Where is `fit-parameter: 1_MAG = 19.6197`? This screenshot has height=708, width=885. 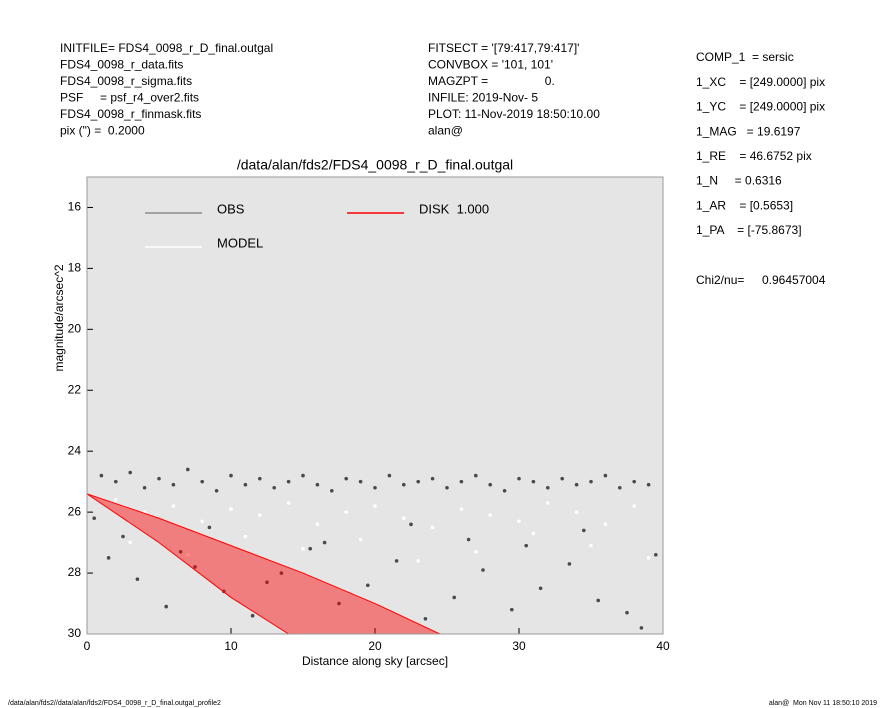
fit-parameter: 1_MAG = 19.6197 is located at coordinates (748, 131).